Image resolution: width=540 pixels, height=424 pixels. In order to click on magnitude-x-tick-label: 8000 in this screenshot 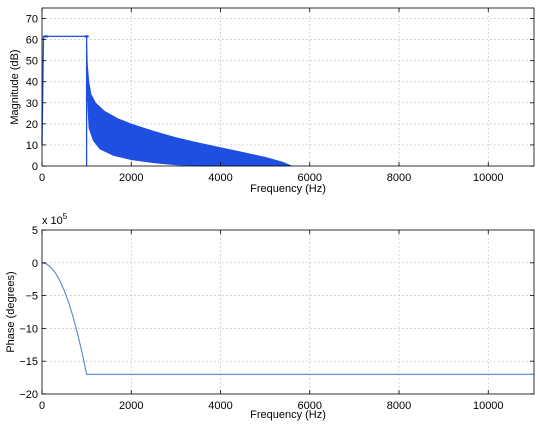, I will do `click(399, 178)`.